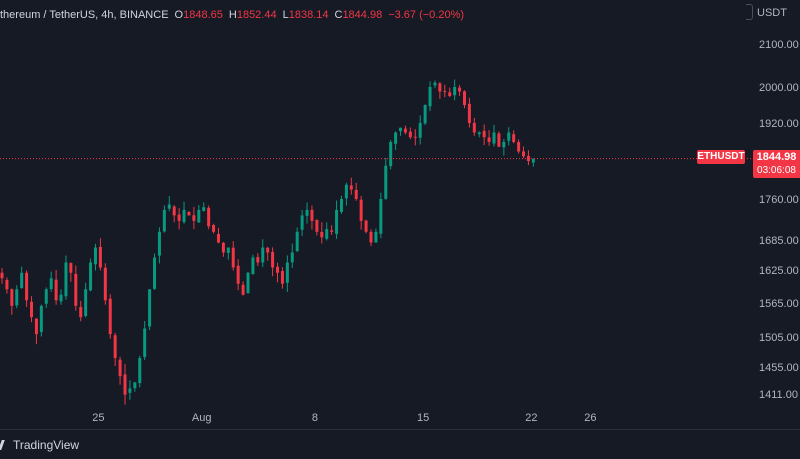 The width and height of the screenshot is (800, 459). What do you see at coordinates (779, 124) in the screenshot?
I see `y-tick-label: 1920.00` at bounding box center [779, 124].